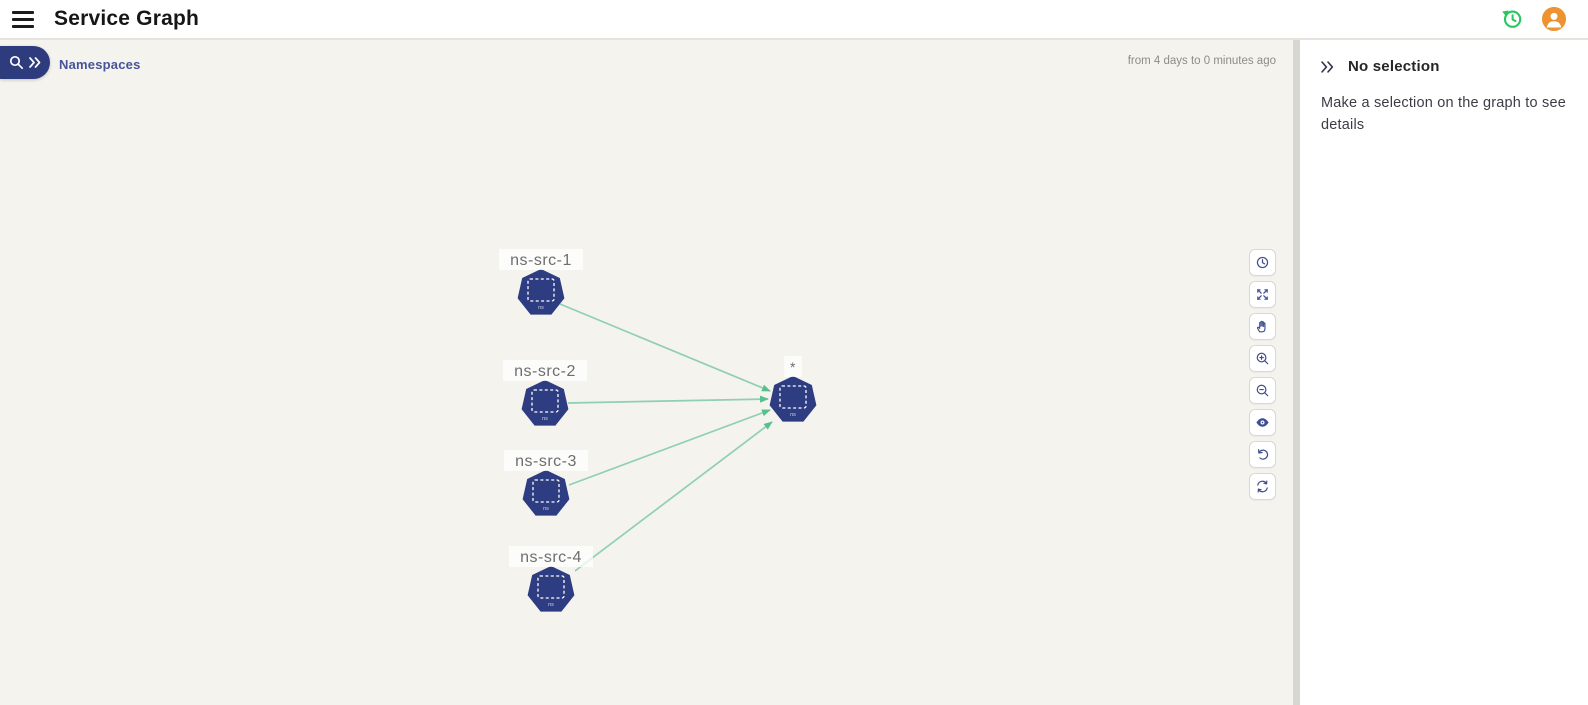 The image size is (1588, 705). What do you see at coordinates (1296, 372) in the screenshot?
I see `panel-divider` at bounding box center [1296, 372].